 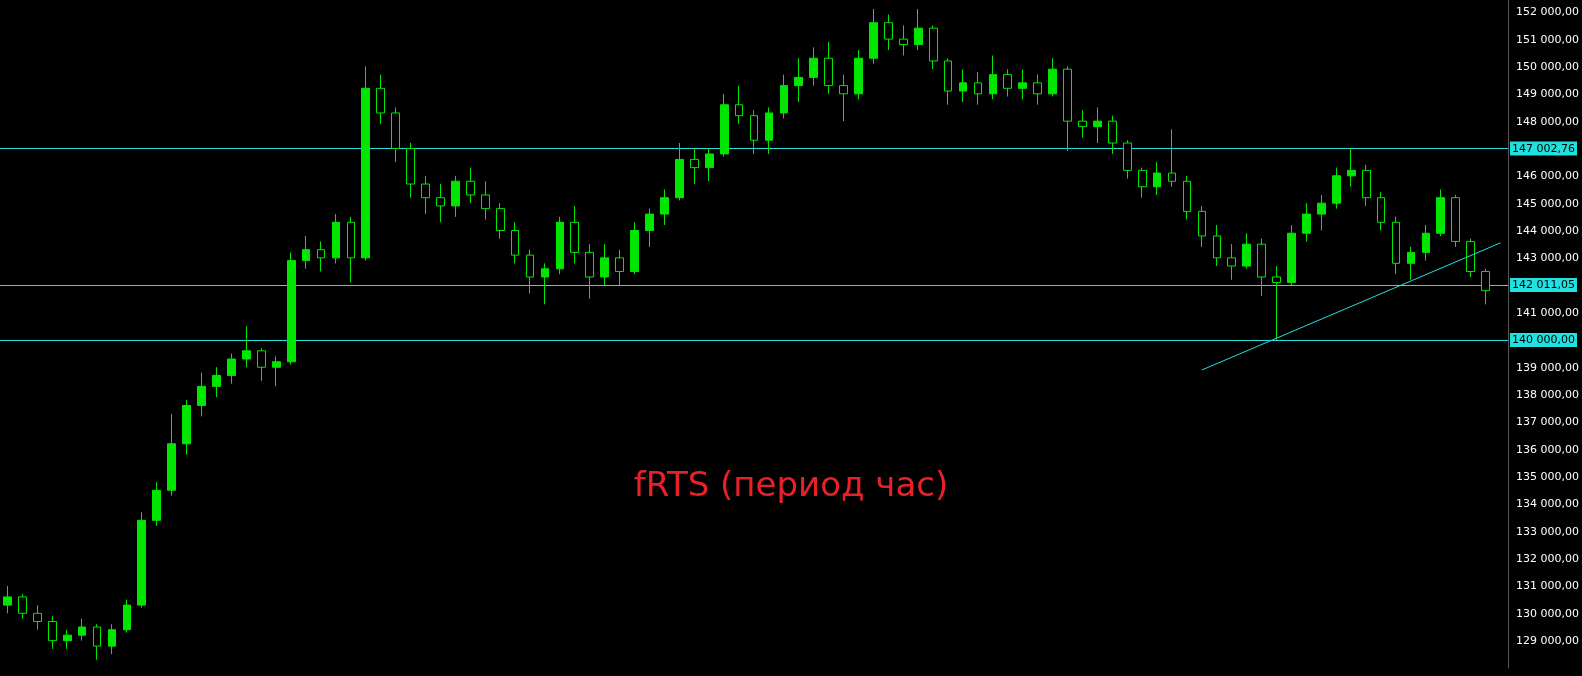 I want to click on y-tick-label: 130 000,00, so click(x=1547, y=613).